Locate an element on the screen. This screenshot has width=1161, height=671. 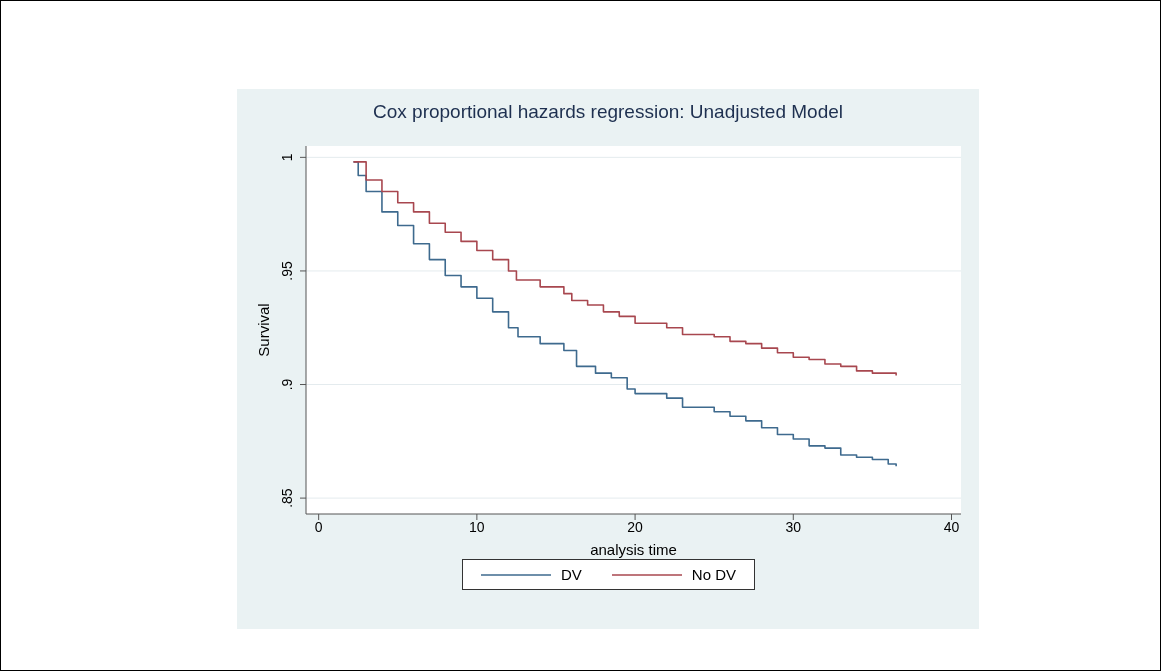
x-tick-label: 0 is located at coordinates (318, 526).